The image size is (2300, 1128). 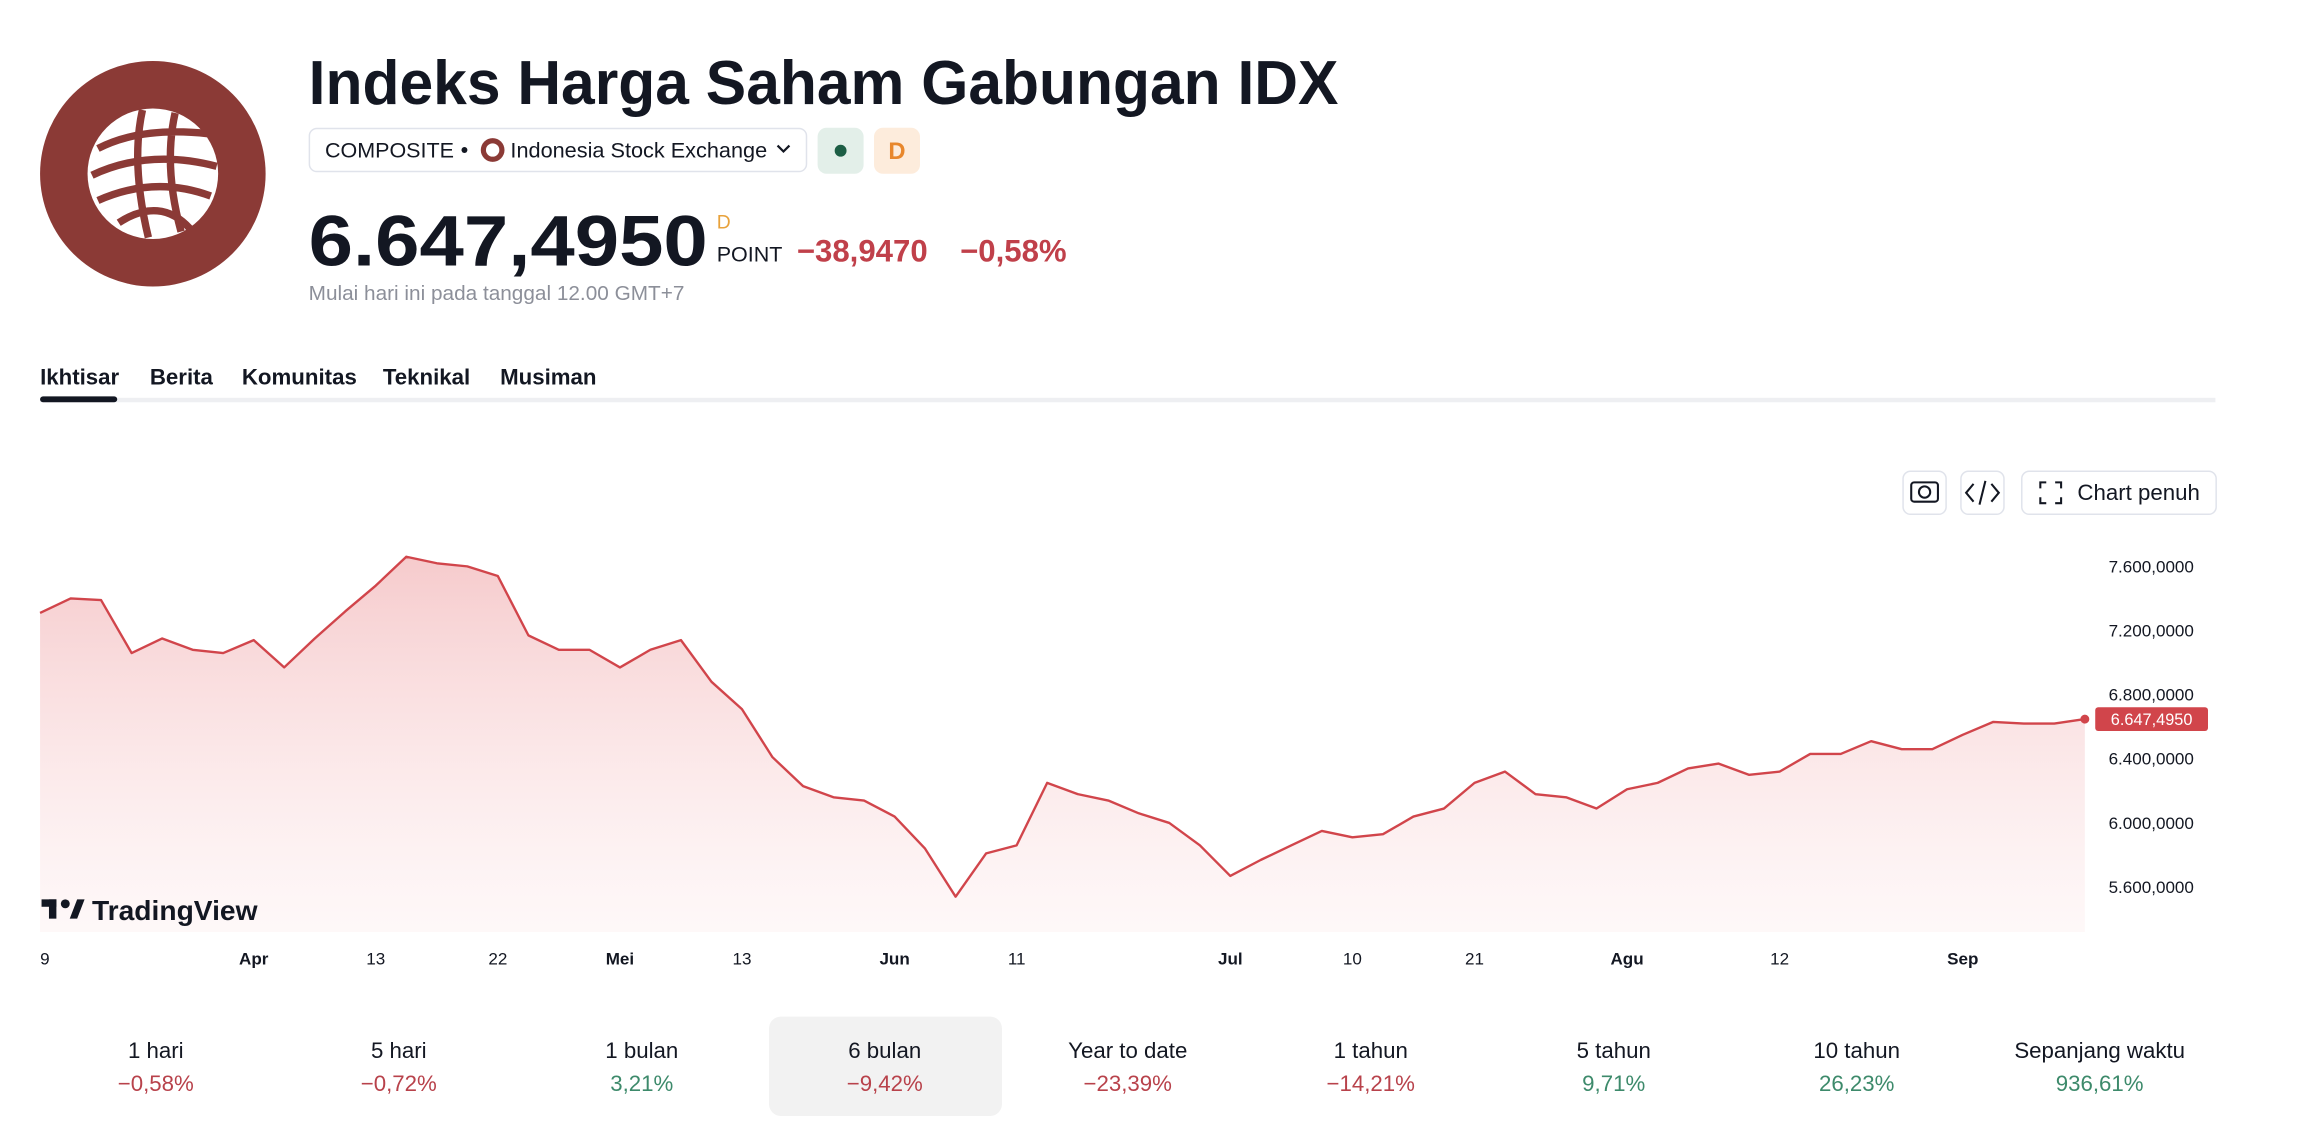 I want to click on period-label: 5 tahun, so click(x=1614, y=1050).